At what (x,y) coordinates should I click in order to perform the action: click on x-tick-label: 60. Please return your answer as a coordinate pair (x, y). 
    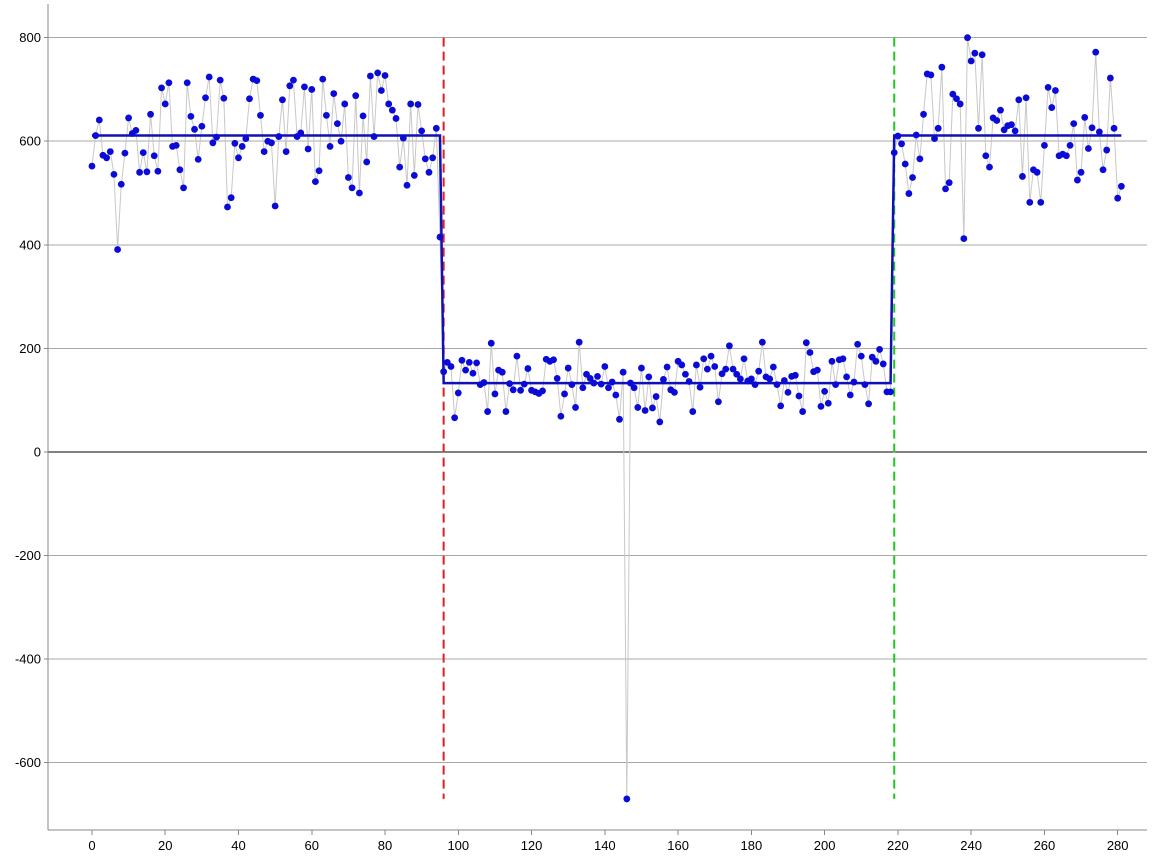
    Looking at the image, I should click on (312, 845).